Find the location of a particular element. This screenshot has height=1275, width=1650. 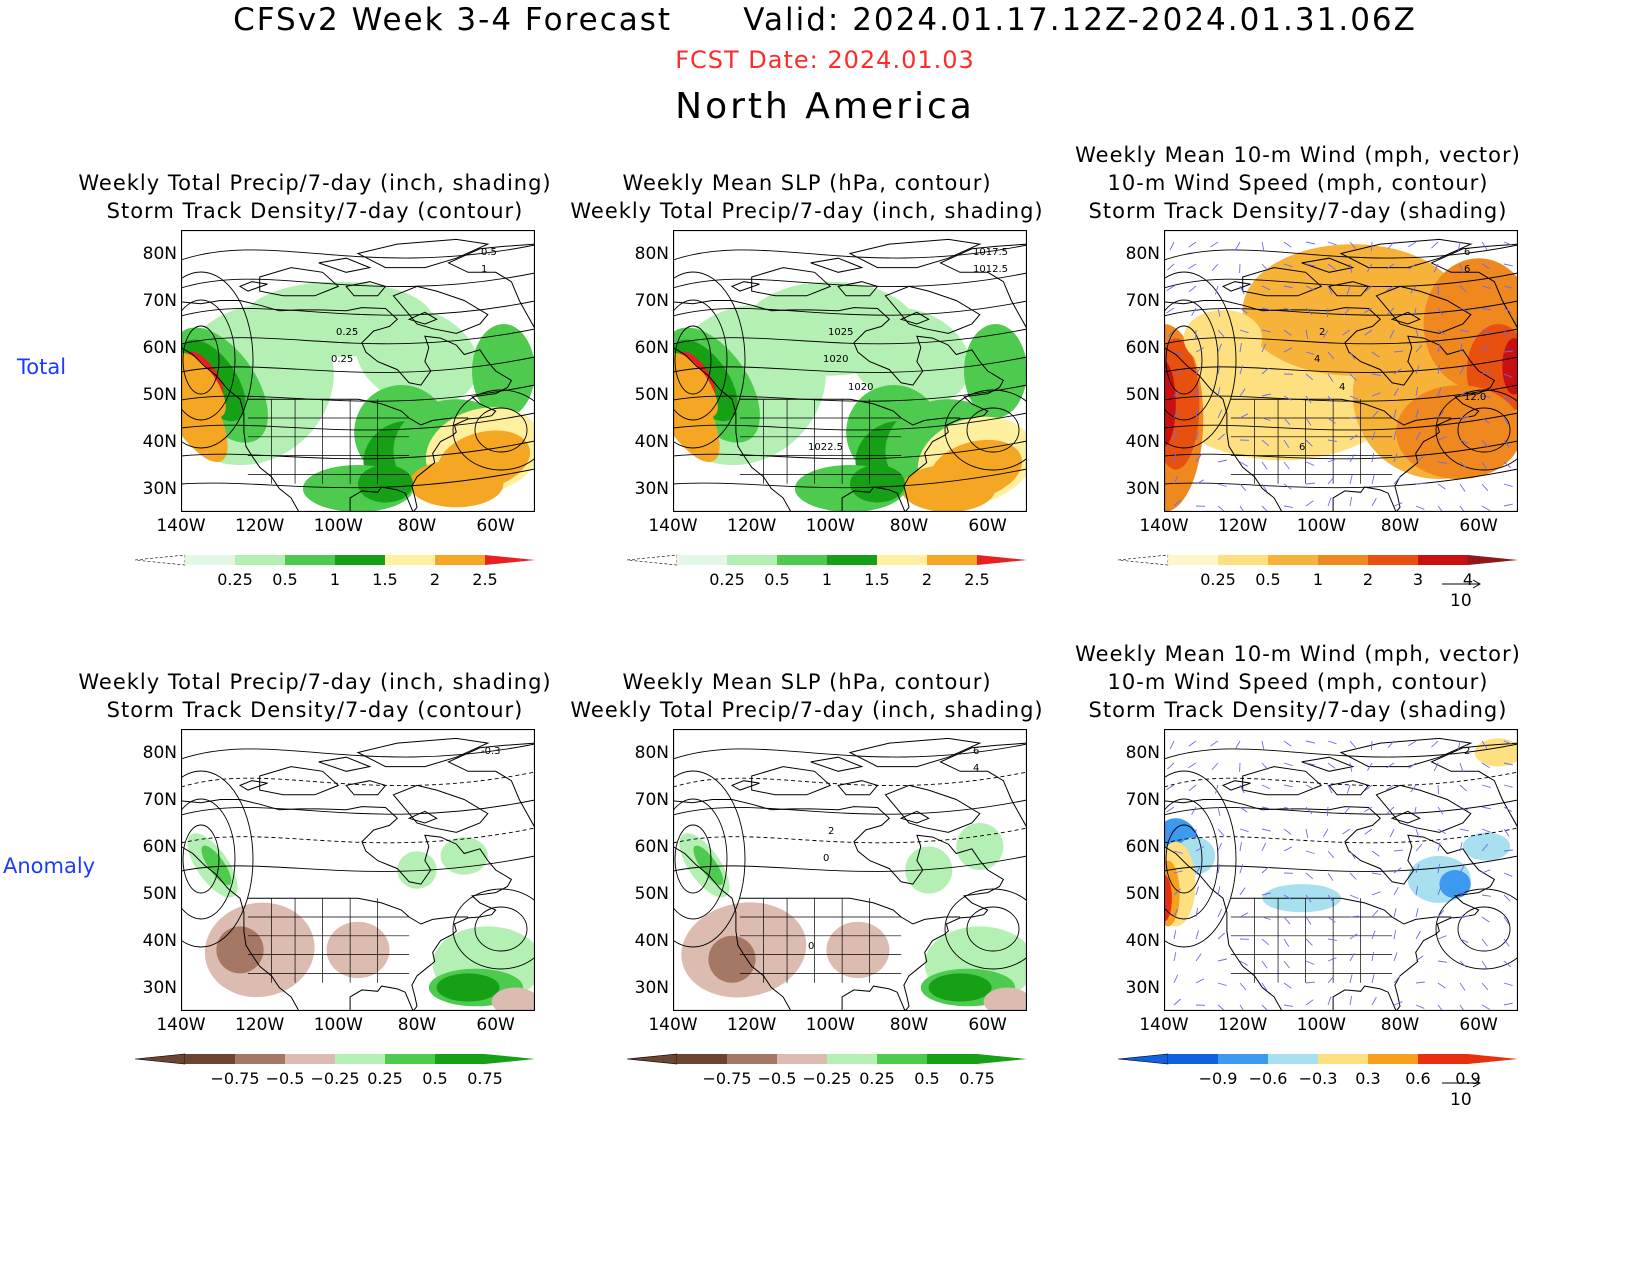

lon-tick-label: 120W is located at coordinates (752, 1025).